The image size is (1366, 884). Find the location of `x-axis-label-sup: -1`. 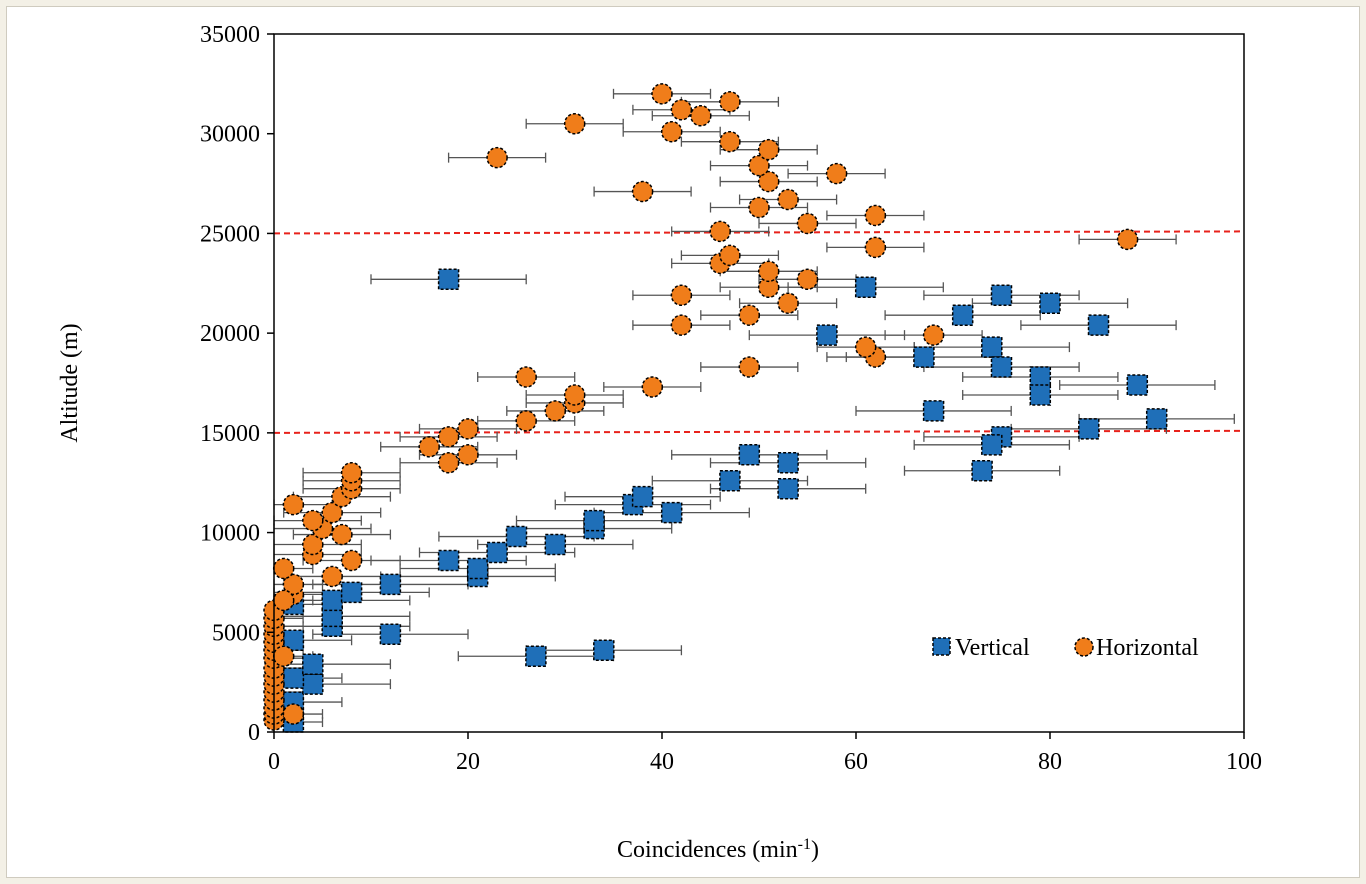

x-axis-label-sup: -1 is located at coordinates (804, 844).